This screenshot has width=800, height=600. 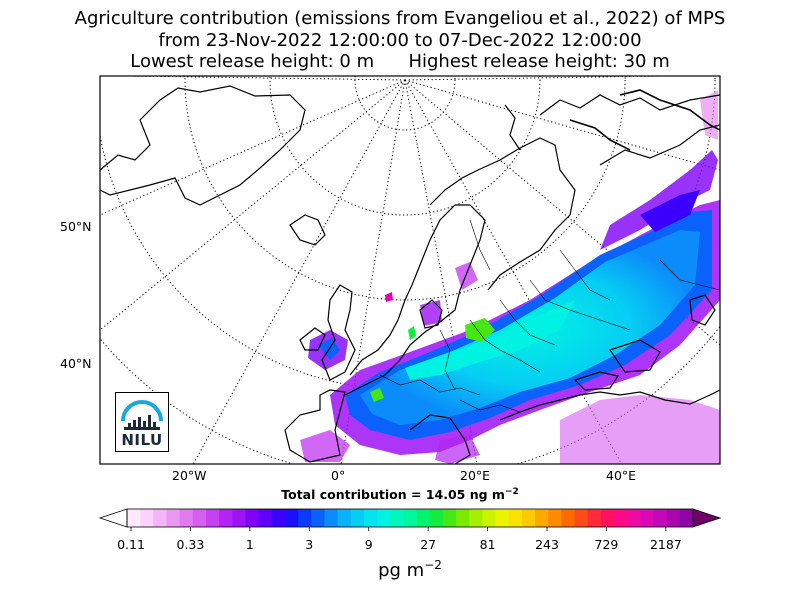 I want to click on colorbar-tick-label: 729, so click(x=606, y=544).